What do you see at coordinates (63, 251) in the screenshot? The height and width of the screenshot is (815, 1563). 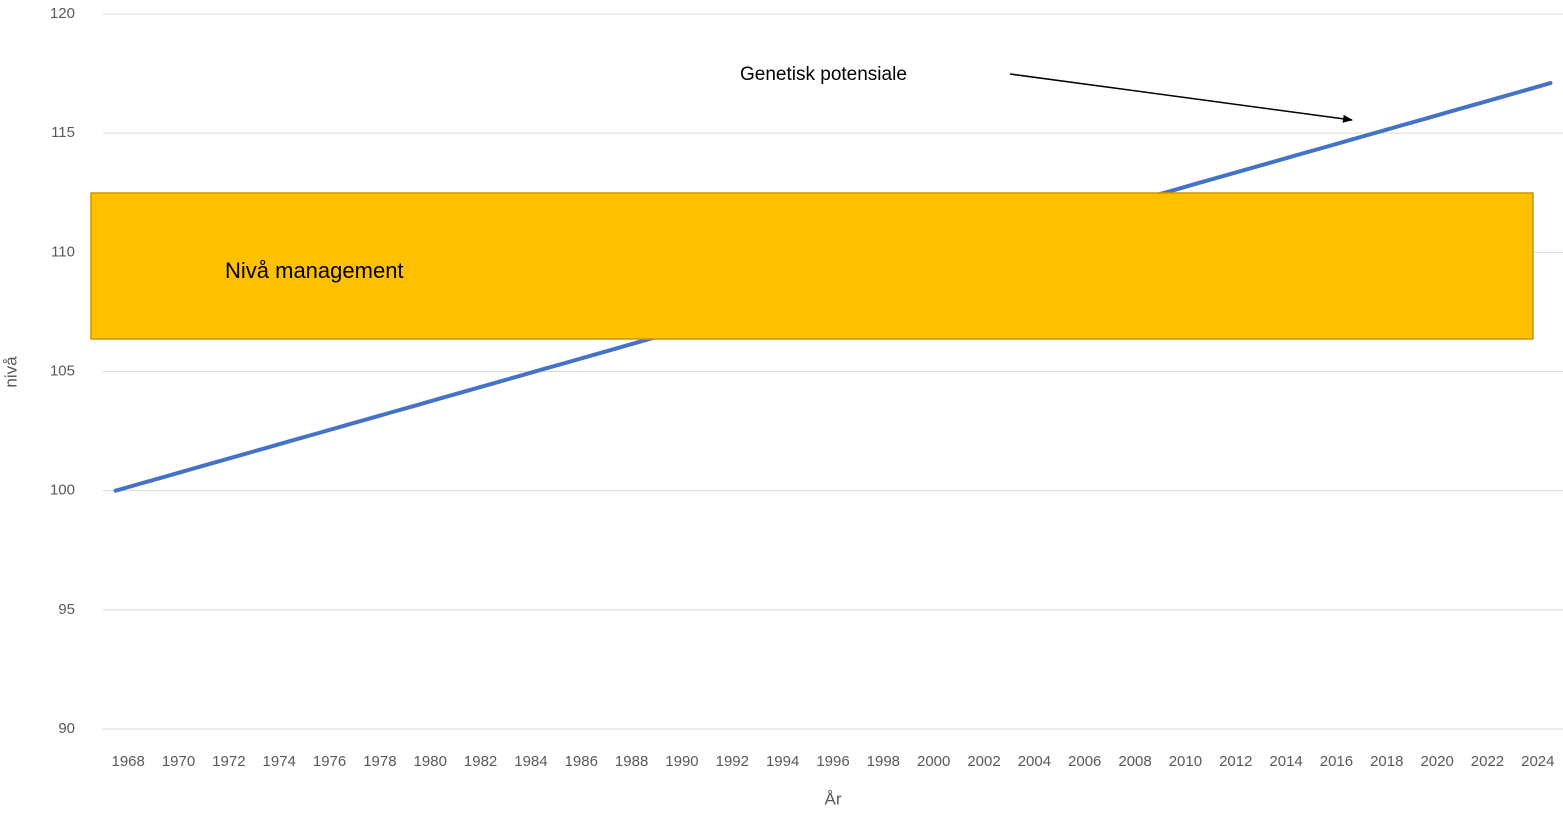 I see `y-tick-label: 110` at bounding box center [63, 251].